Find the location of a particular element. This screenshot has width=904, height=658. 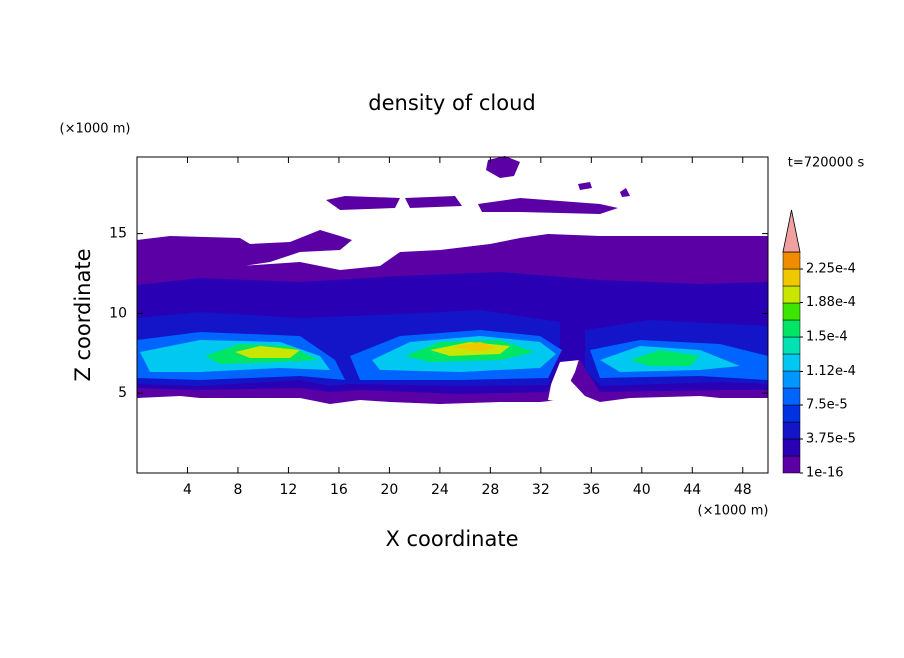

x-tick-label: 4 is located at coordinates (187, 490).